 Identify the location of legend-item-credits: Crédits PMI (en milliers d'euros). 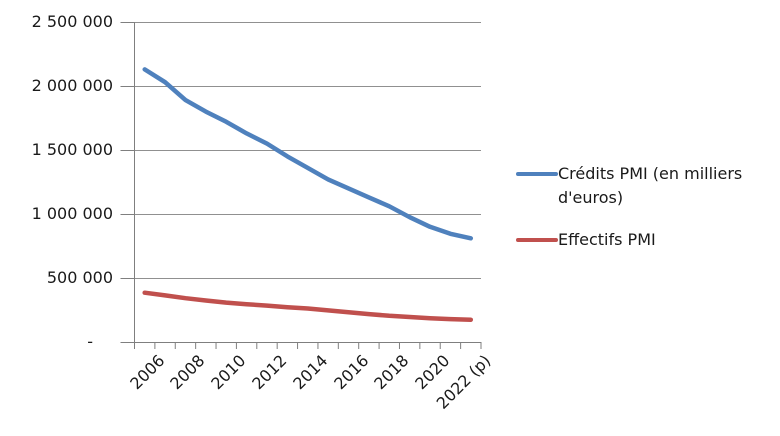
(642, 186).